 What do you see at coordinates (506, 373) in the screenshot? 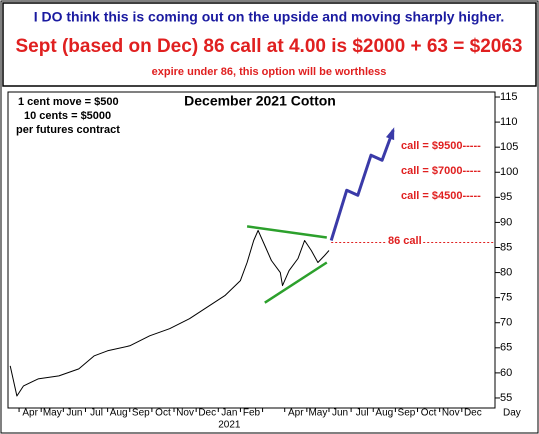
I see `y-tick-label: 60` at bounding box center [506, 373].